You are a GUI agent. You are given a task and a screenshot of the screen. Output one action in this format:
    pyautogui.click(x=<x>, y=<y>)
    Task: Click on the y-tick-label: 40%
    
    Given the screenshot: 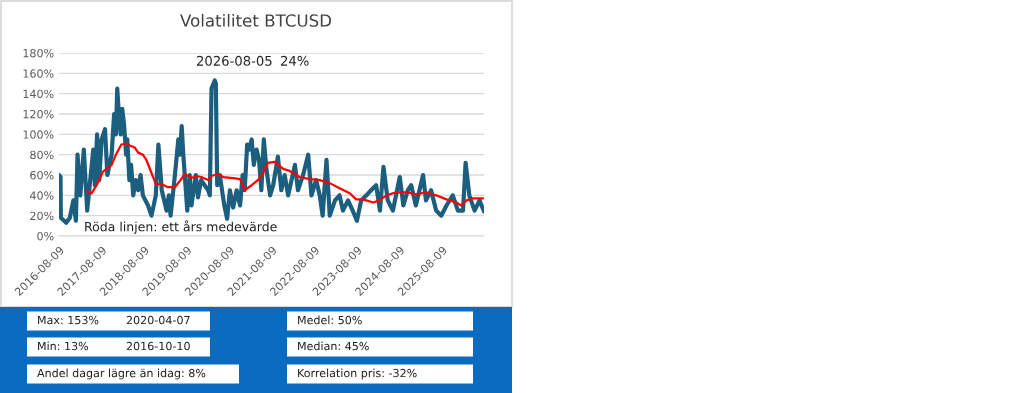 What is the action you would take?
    pyautogui.click(x=41, y=195)
    